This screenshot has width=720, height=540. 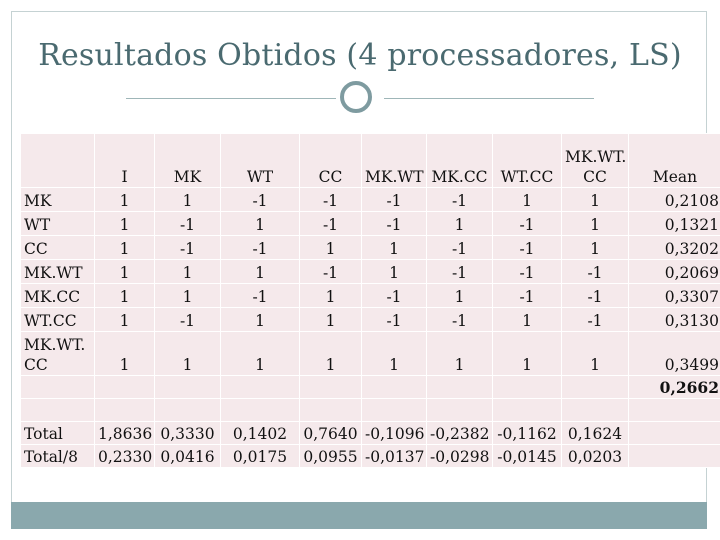 What do you see at coordinates (57, 223) in the screenshot?
I see `row-label: WT` at bounding box center [57, 223].